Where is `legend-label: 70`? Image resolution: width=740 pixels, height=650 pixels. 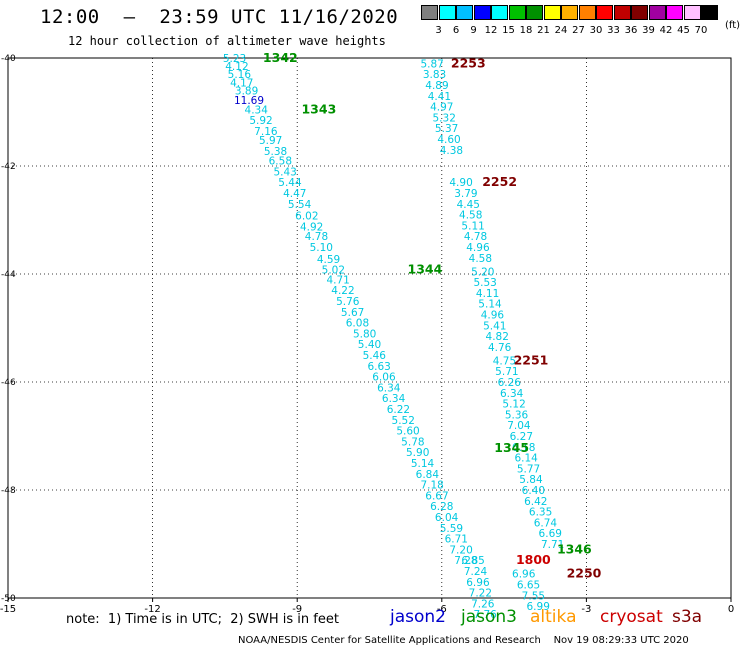
legend-label: 70 is located at coordinates (701, 30).